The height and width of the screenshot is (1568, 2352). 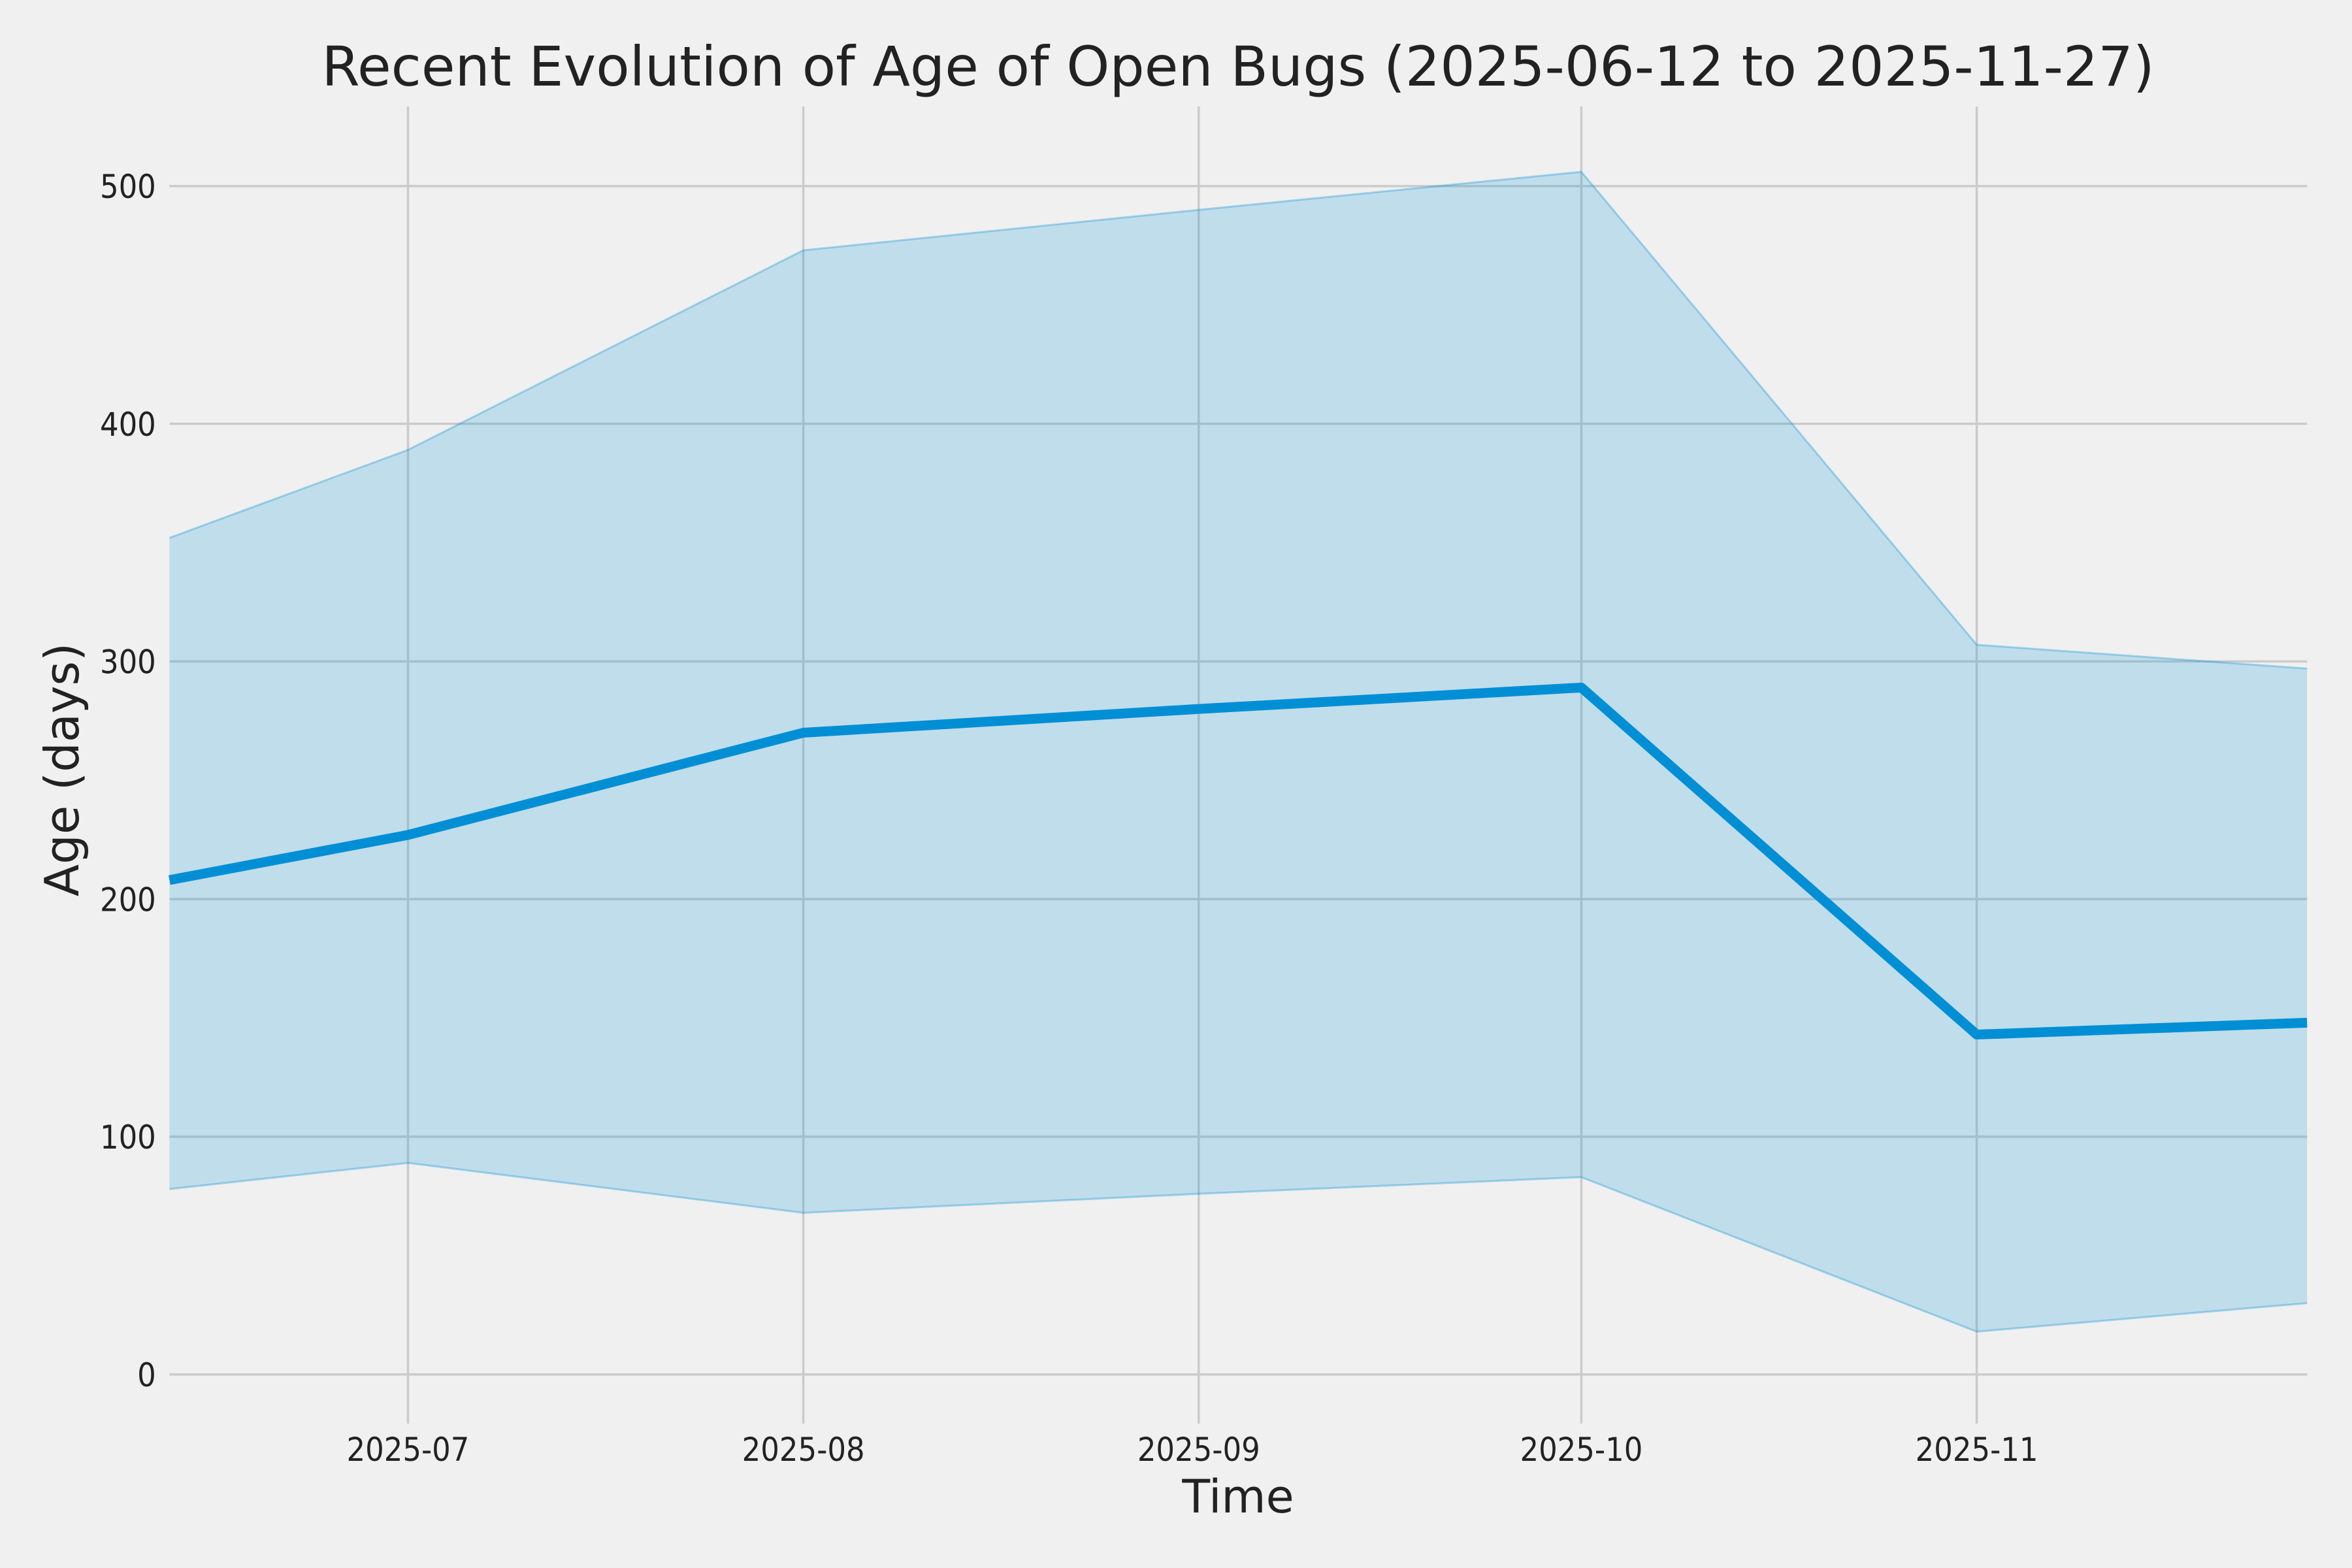 I want to click on band-lower-edge, so click(x=1238, y=1247).